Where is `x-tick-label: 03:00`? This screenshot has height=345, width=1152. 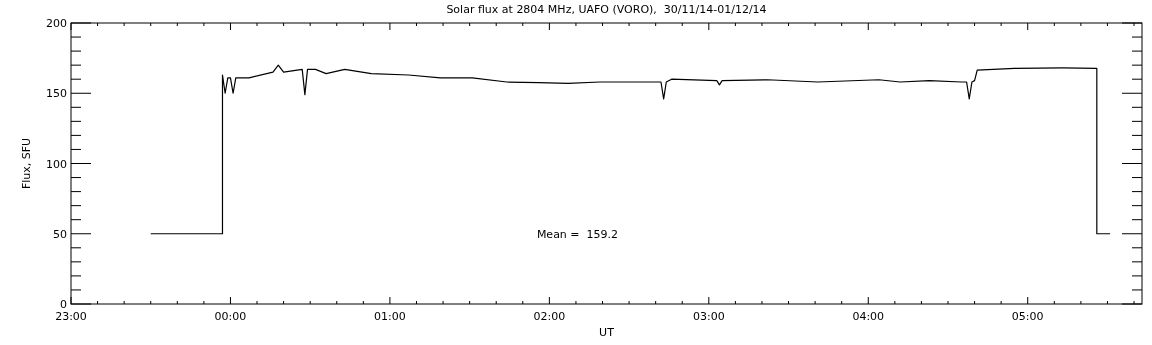 x-tick-label: 03:00 is located at coordinates (708, 316).